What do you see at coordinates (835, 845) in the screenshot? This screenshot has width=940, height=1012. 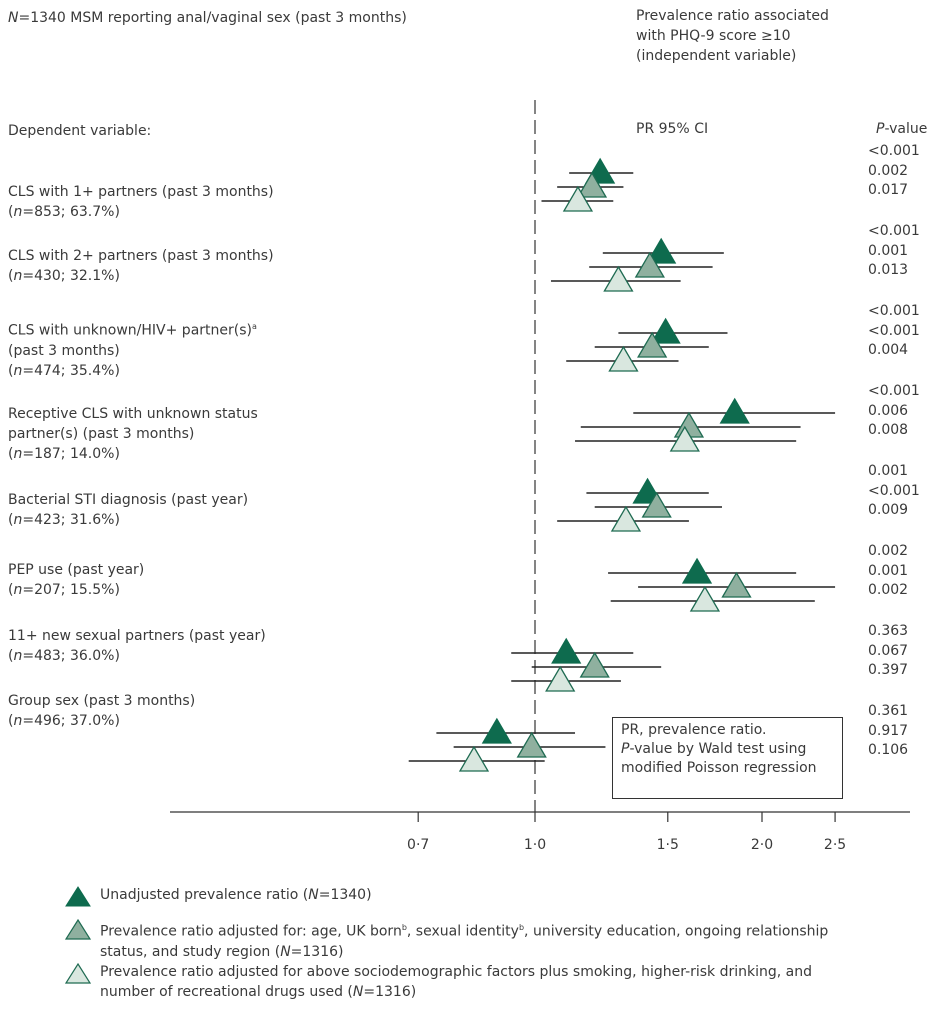 I see `x-tick-label: 2·5` at bounding box center [835, 845].